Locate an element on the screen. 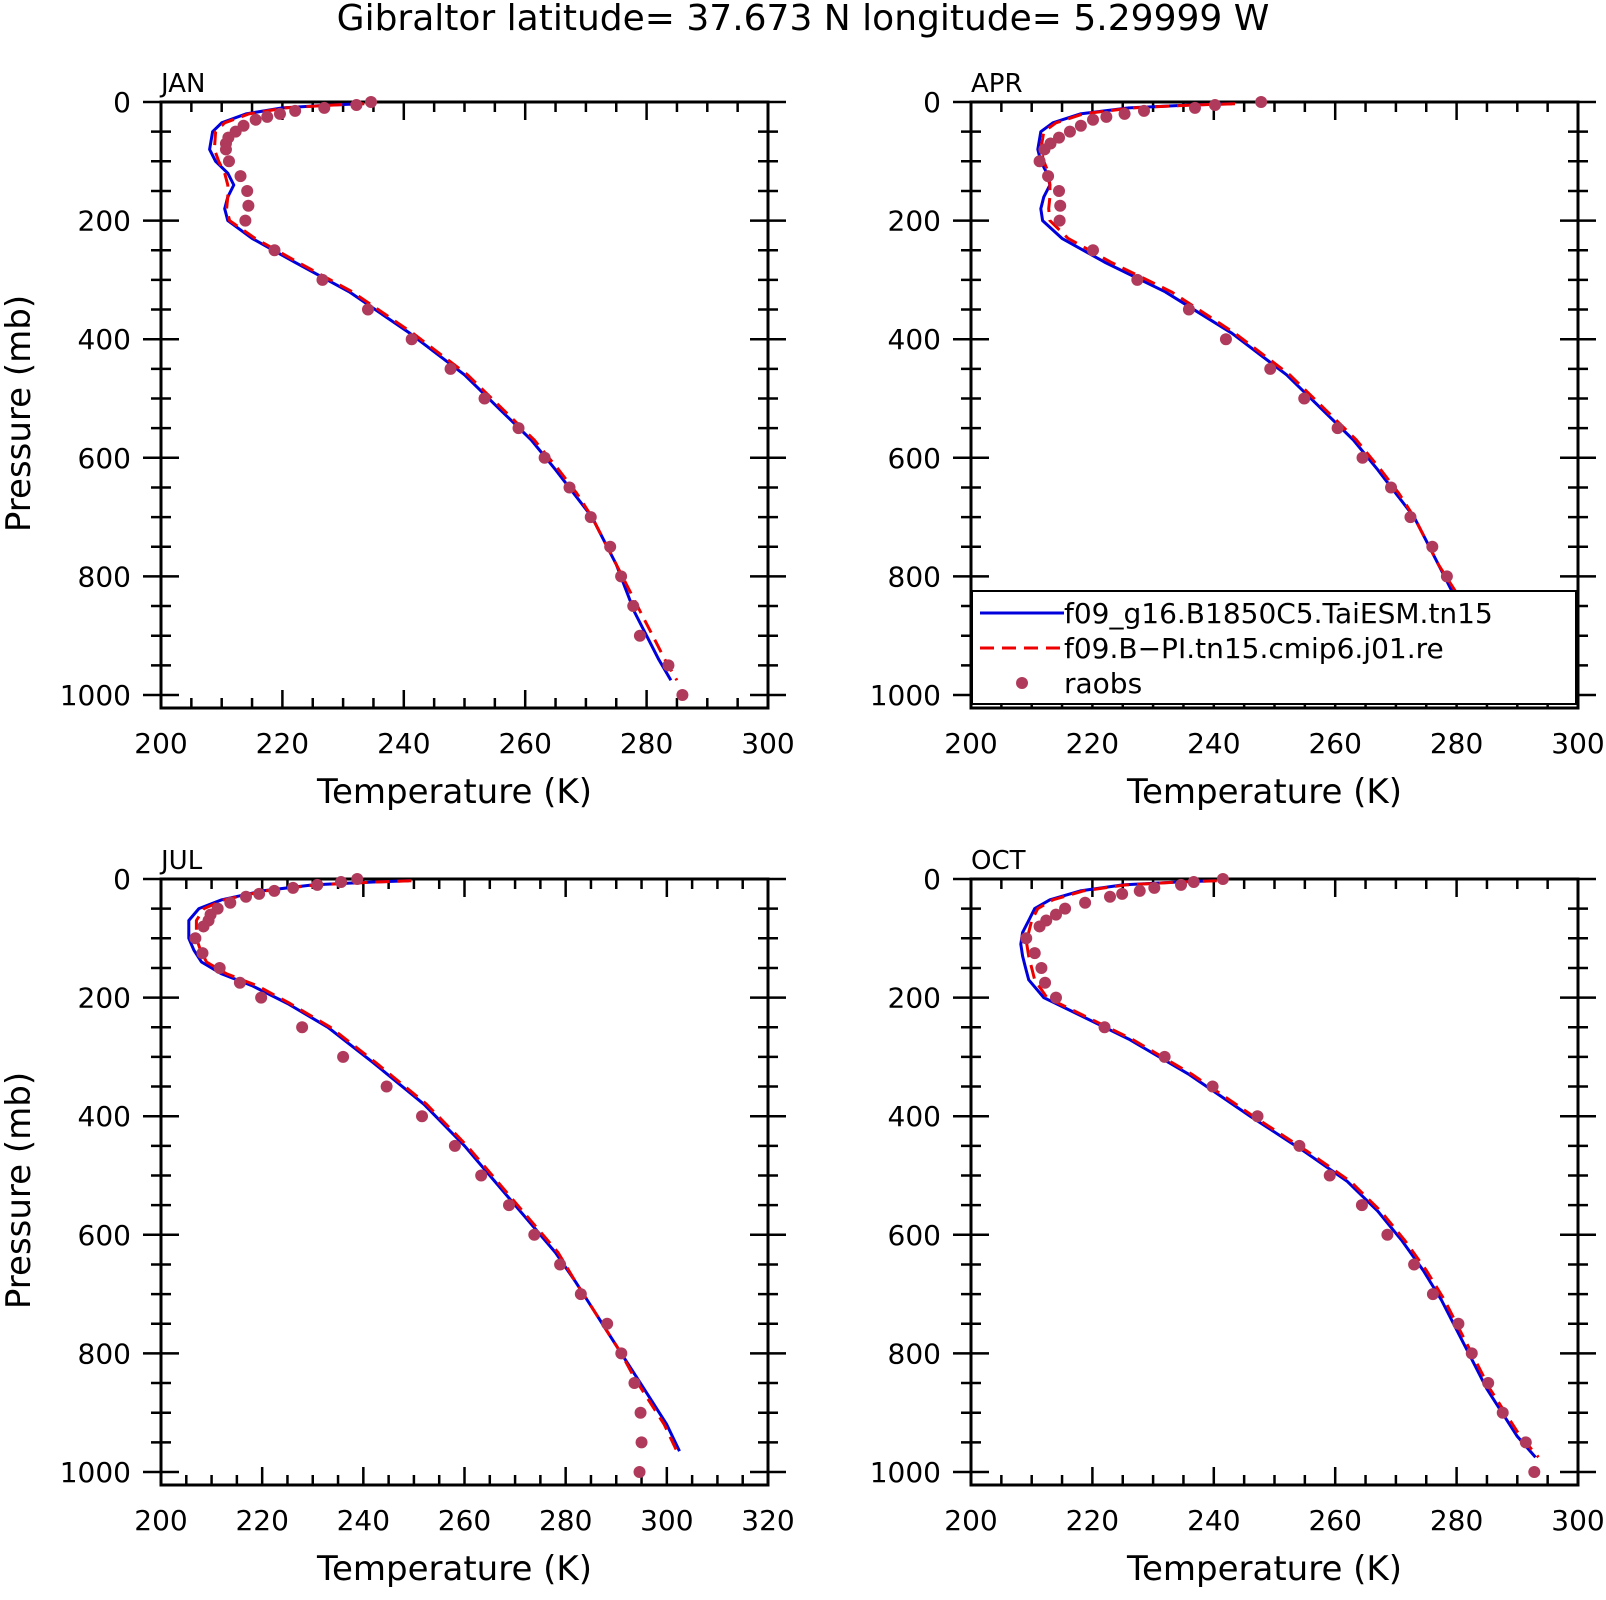 The image size is (1606, 1600). legend-marker-raobs is located at coordinates (1022, 683).